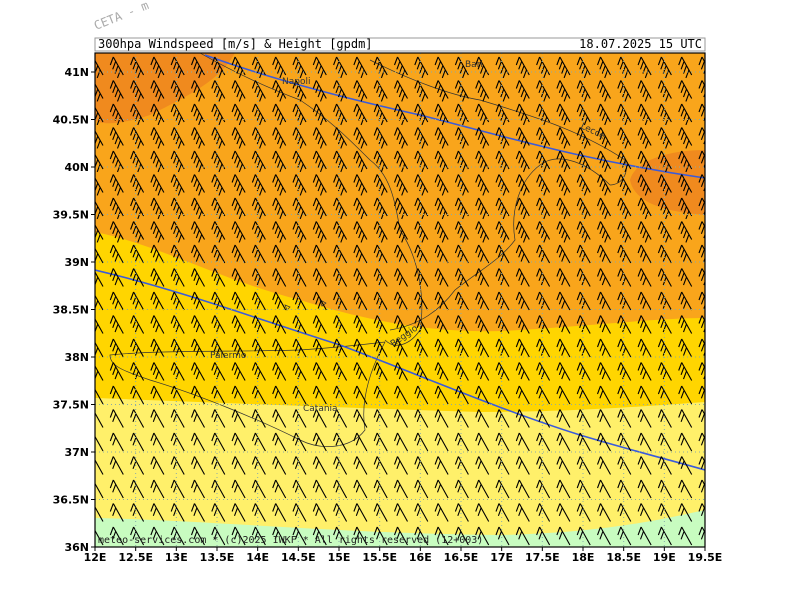 This screenshot has width=800, height=600. What do you see at coordinates (71, 120) in the screenshot?
I see `lat-label: 40.5N` at bounding box center [71, 120].